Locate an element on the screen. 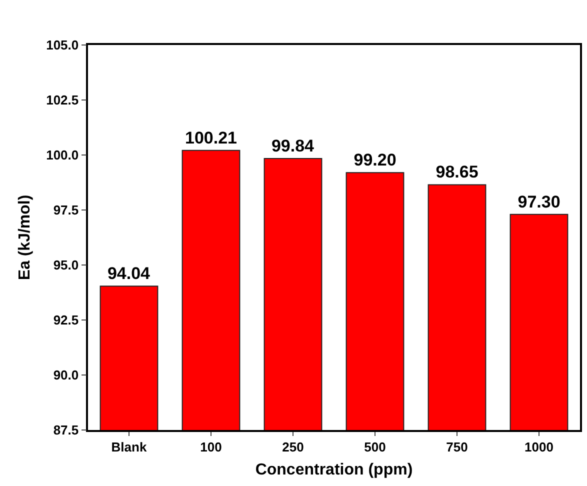  y-tick-label: 90.0 is located at coordinates (66, 375).